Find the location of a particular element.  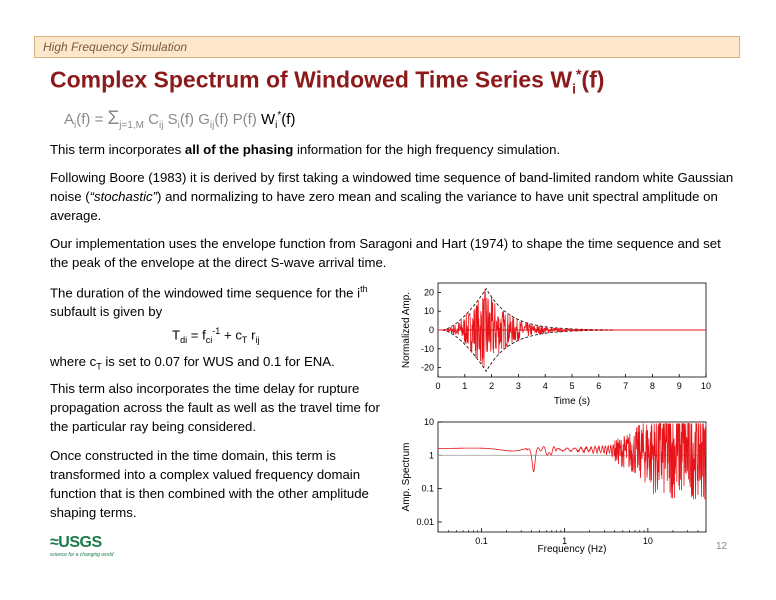

formula-w: W is located at coordinates (268, 119).